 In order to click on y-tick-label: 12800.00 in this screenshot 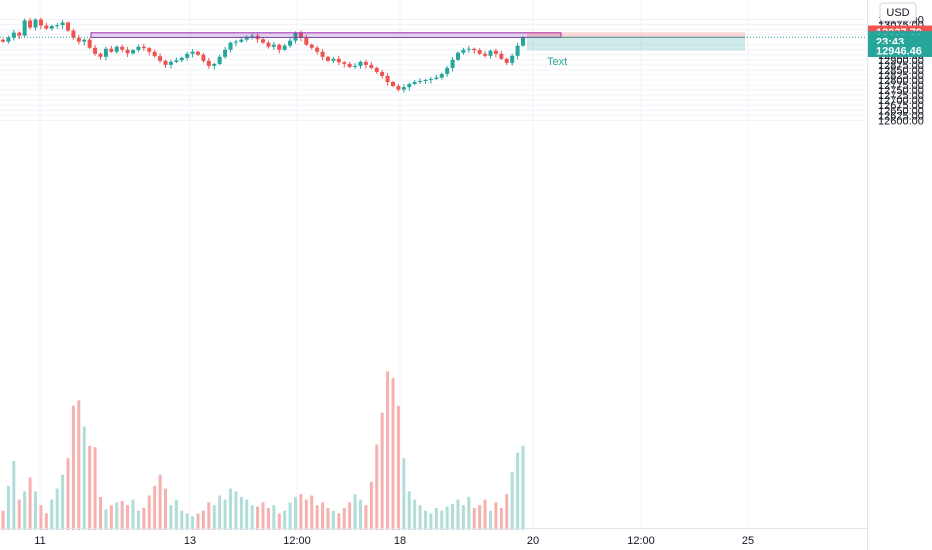, I will do `click(901, 81)`.